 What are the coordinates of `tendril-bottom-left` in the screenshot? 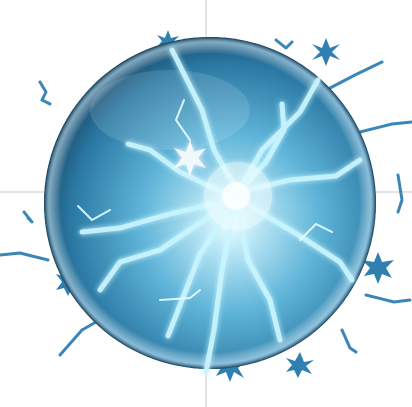 It's located at (78, 338).